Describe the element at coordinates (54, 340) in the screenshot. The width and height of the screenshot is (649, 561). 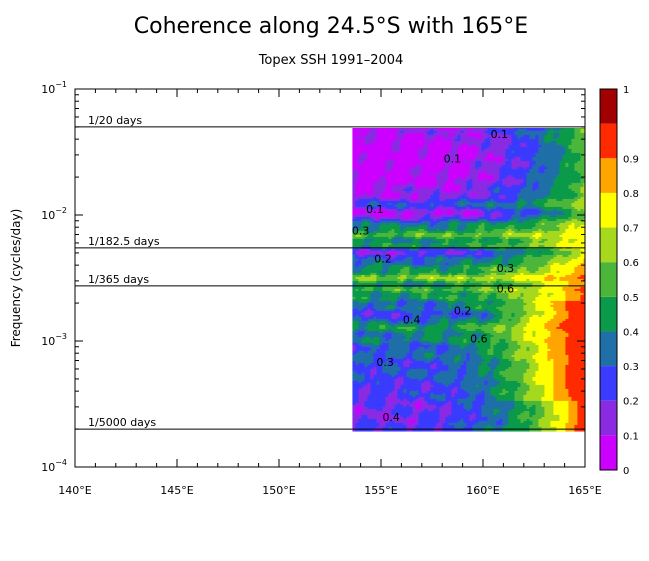
I see `y-tick-label: 10⁻³` at that location.